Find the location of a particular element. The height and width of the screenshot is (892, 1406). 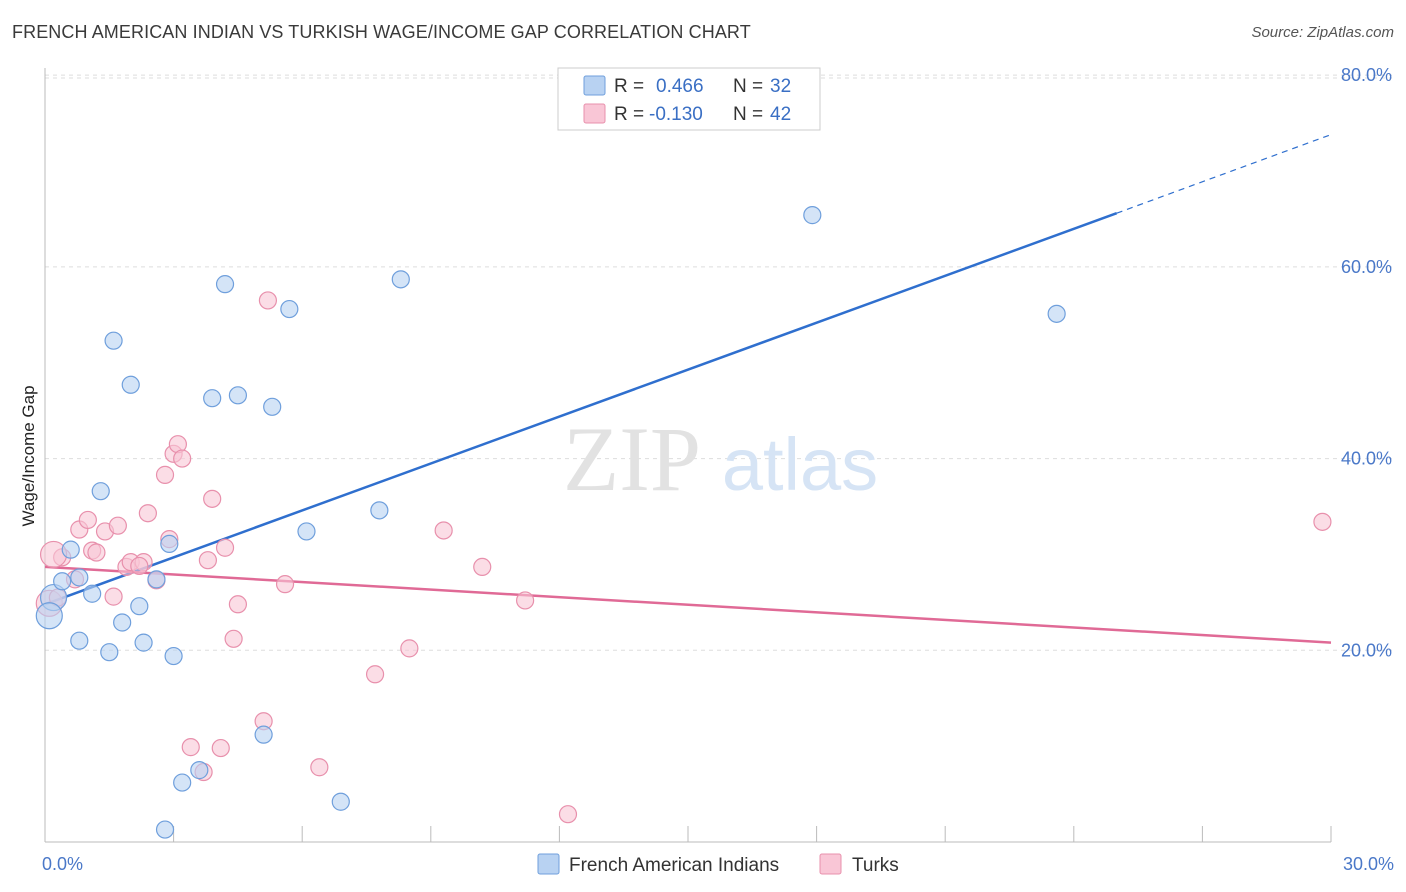

legend-swatch-pink is located at coordinates (594, 113).